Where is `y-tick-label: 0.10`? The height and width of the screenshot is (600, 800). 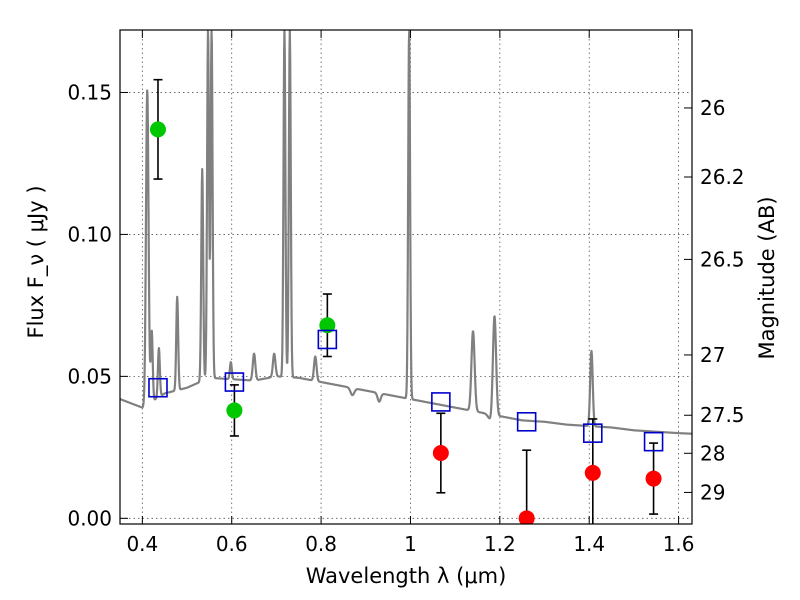
y-tick-label: 0.10 is located at coordinates (89, 234).